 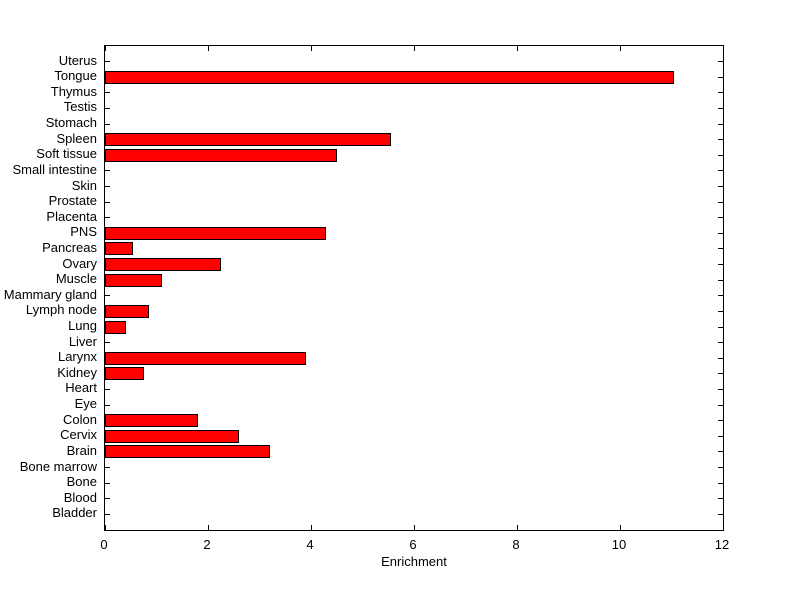 I want to click on x-tick-label: 0, so click(x=104, y=544).